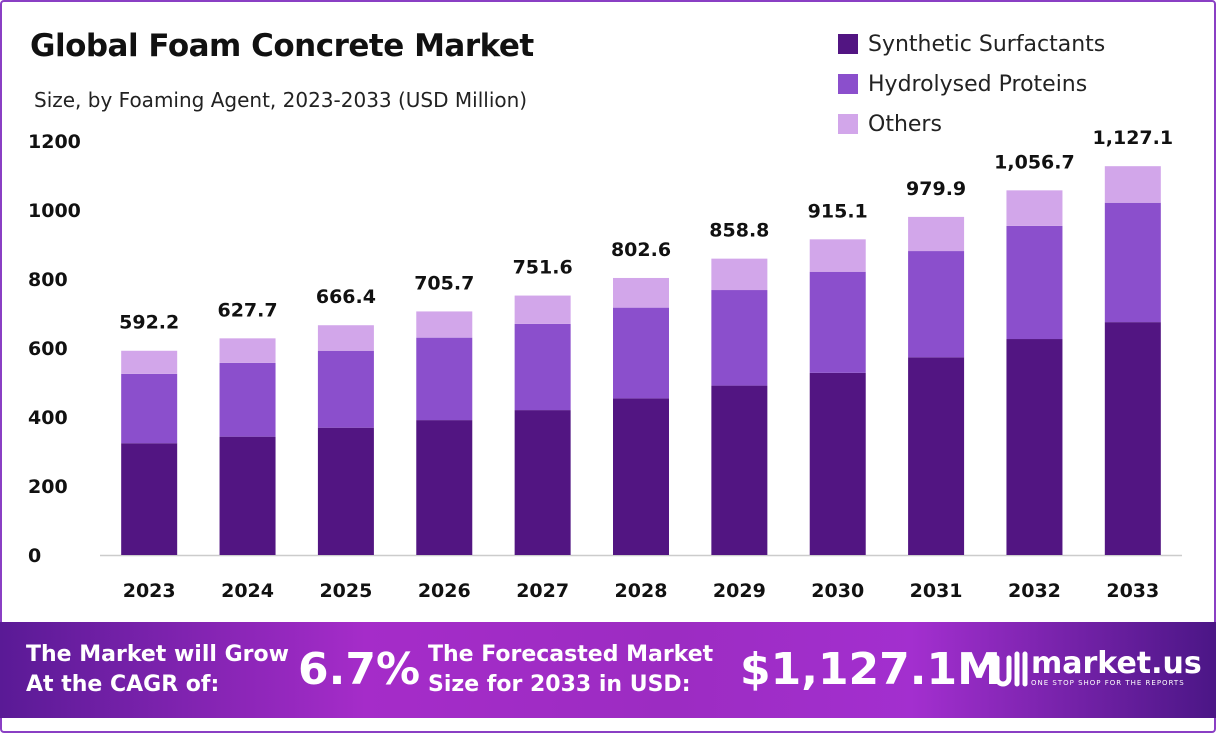  I want to click on total-label: 915.1, so click(838, 211).